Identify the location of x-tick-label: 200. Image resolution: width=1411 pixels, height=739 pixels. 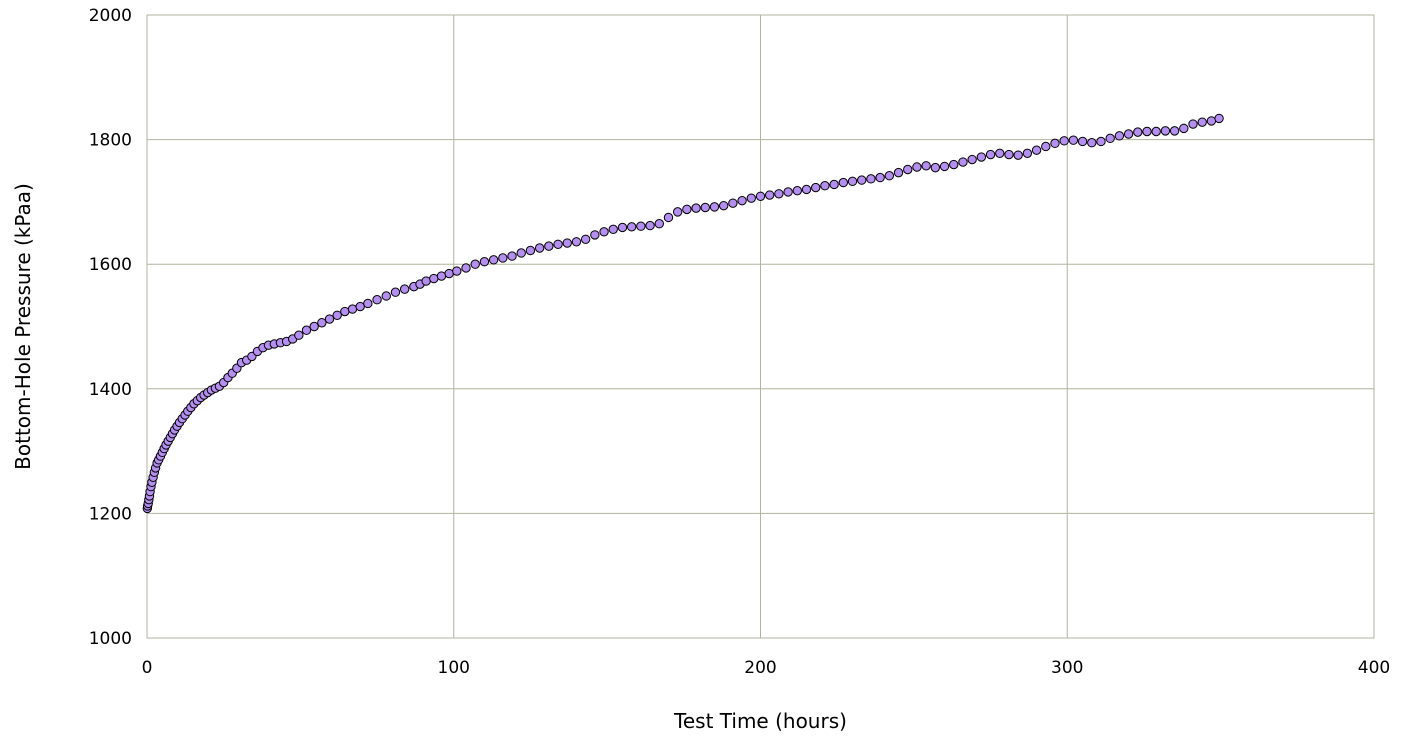
(760, 668).